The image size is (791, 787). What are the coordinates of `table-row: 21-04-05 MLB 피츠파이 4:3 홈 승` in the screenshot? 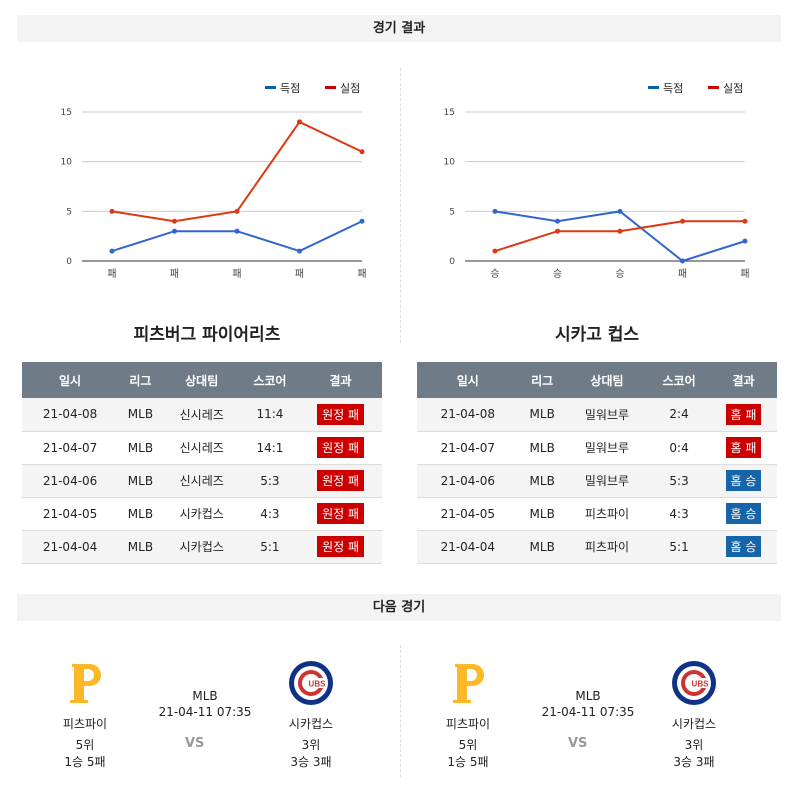 It's located at (597, 514).